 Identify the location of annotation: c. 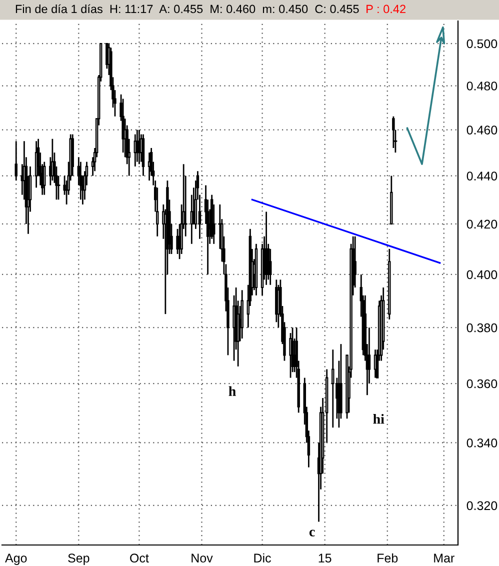
(312, 533).